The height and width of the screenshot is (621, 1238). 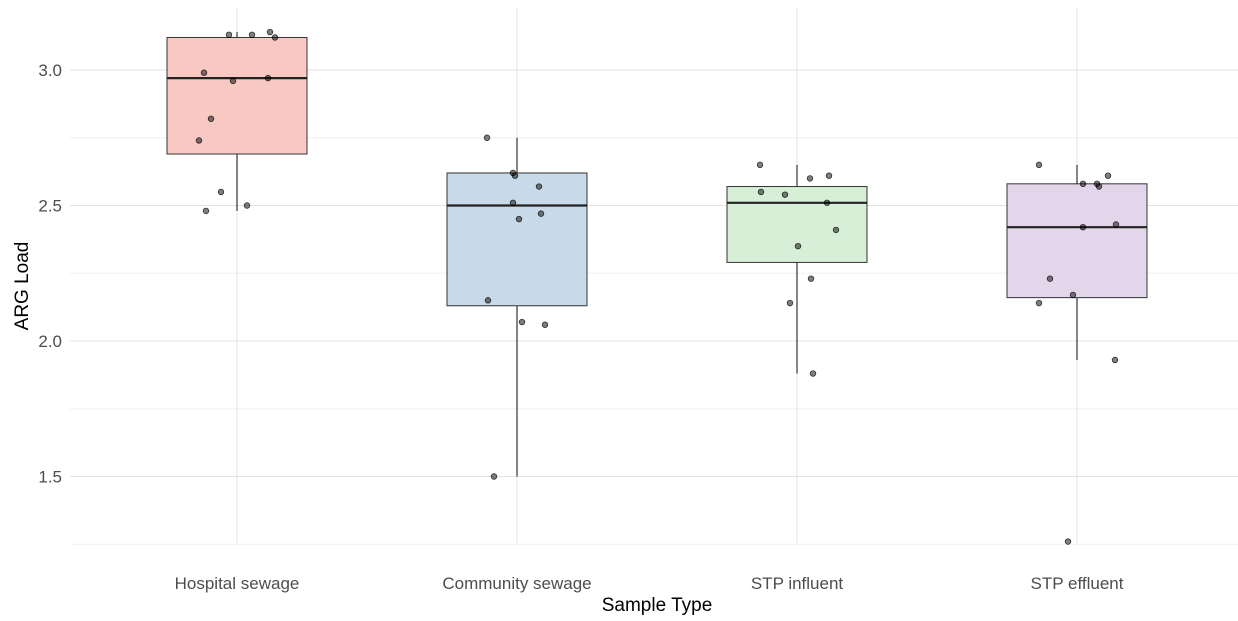 What do you see at coordinates (237, 583) in the screenshot?
I see `x-tick-label: Hospital sewage` at bounding box center [237, 583].